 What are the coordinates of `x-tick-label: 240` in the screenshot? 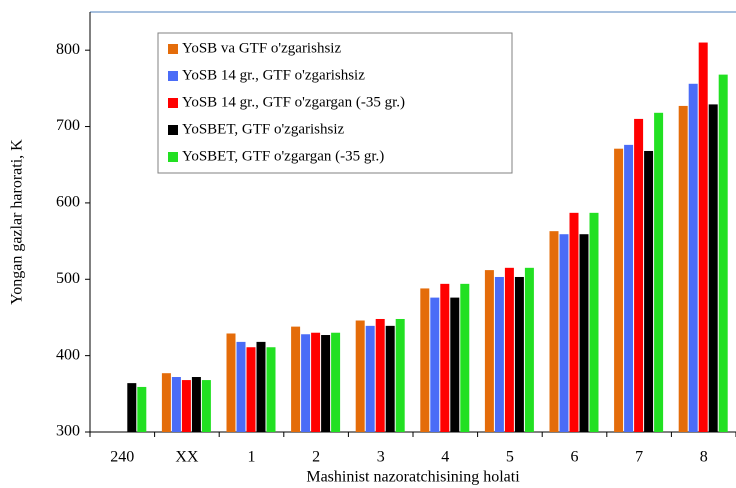 It's located at (122, 457).